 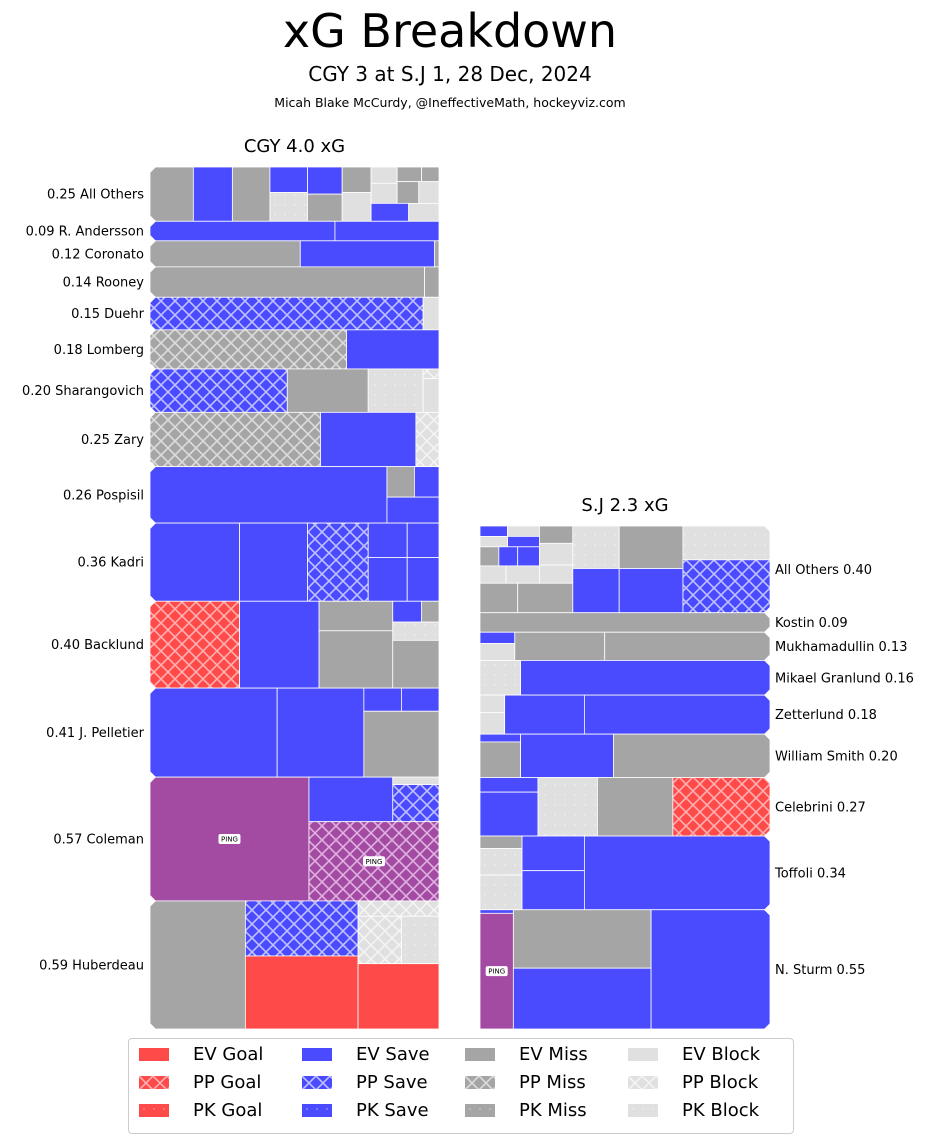 What do you see at coordinates (91, 965) in the screenshot?
I see `player-label: 0.59 Huberdeau` at bounding box center [91, 965].